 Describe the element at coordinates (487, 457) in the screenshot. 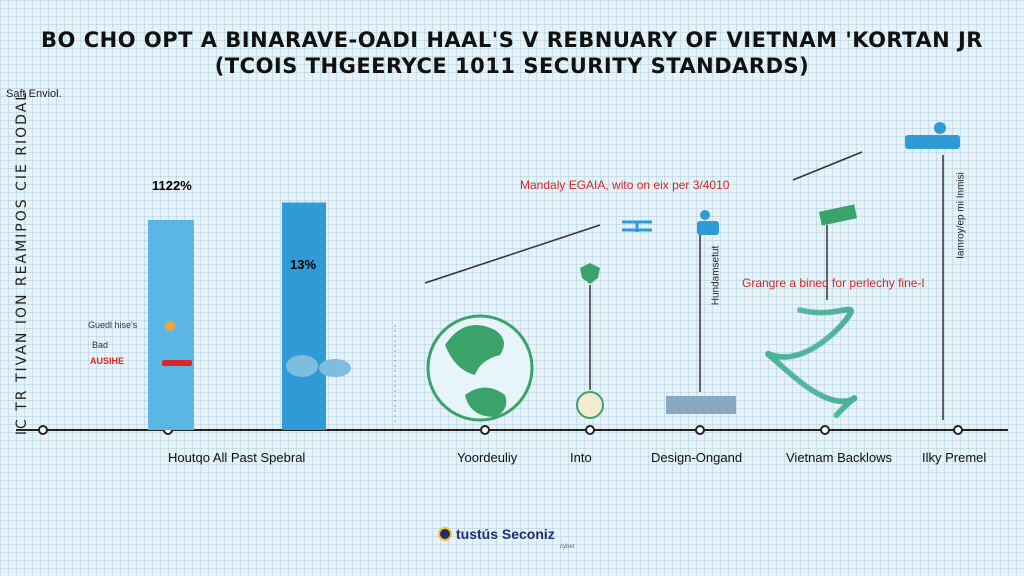

I see `x-tick-label: Yoordeuliy` at that location.